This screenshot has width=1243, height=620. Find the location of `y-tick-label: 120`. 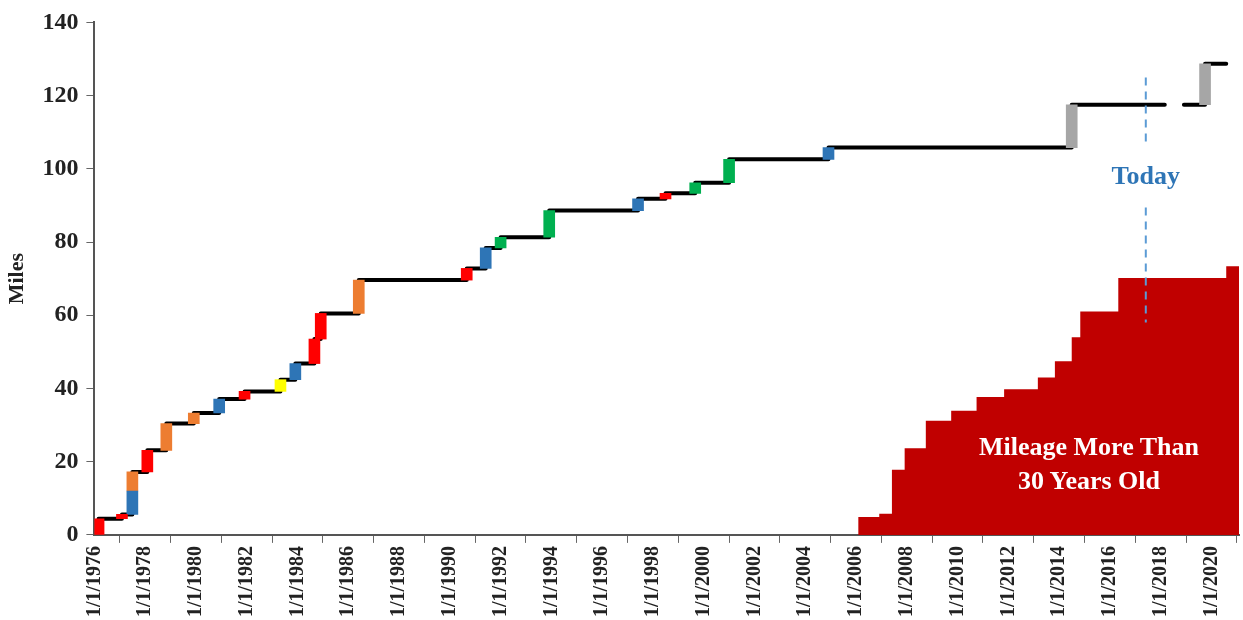

y-tick-label: 120 is located at coordinates (60, 93).